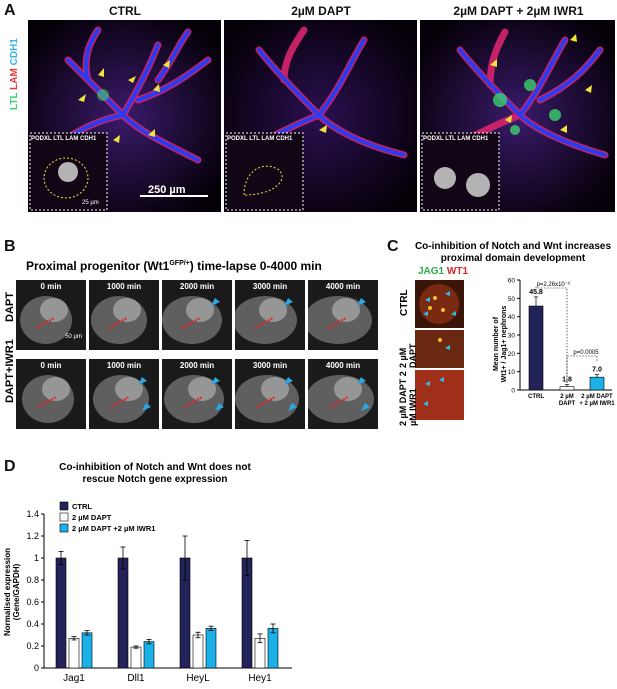 The width and height of the screenshot is (617, 689). I want to click on panel-b-row-label-dapt-iwr1: DAPT+IWR1, so click(10, 371).